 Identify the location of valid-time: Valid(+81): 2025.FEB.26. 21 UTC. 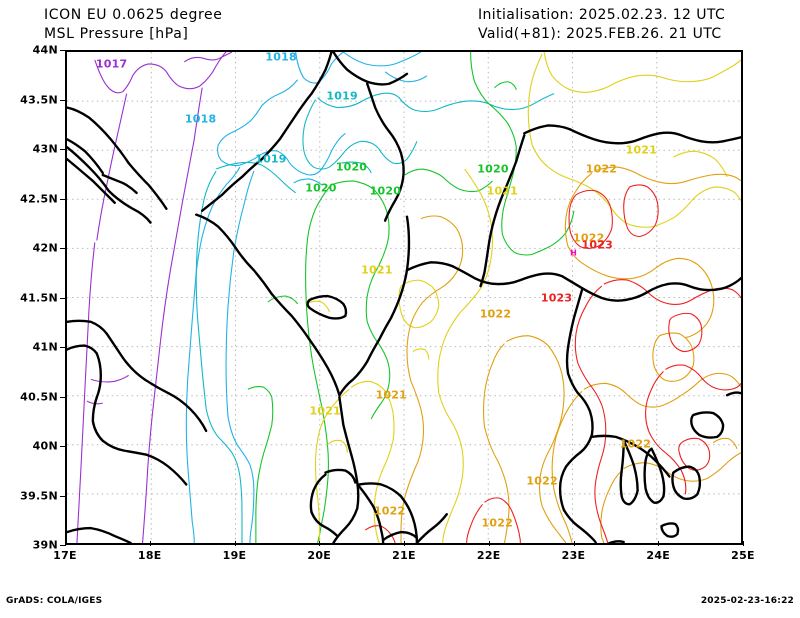
(600, 34).